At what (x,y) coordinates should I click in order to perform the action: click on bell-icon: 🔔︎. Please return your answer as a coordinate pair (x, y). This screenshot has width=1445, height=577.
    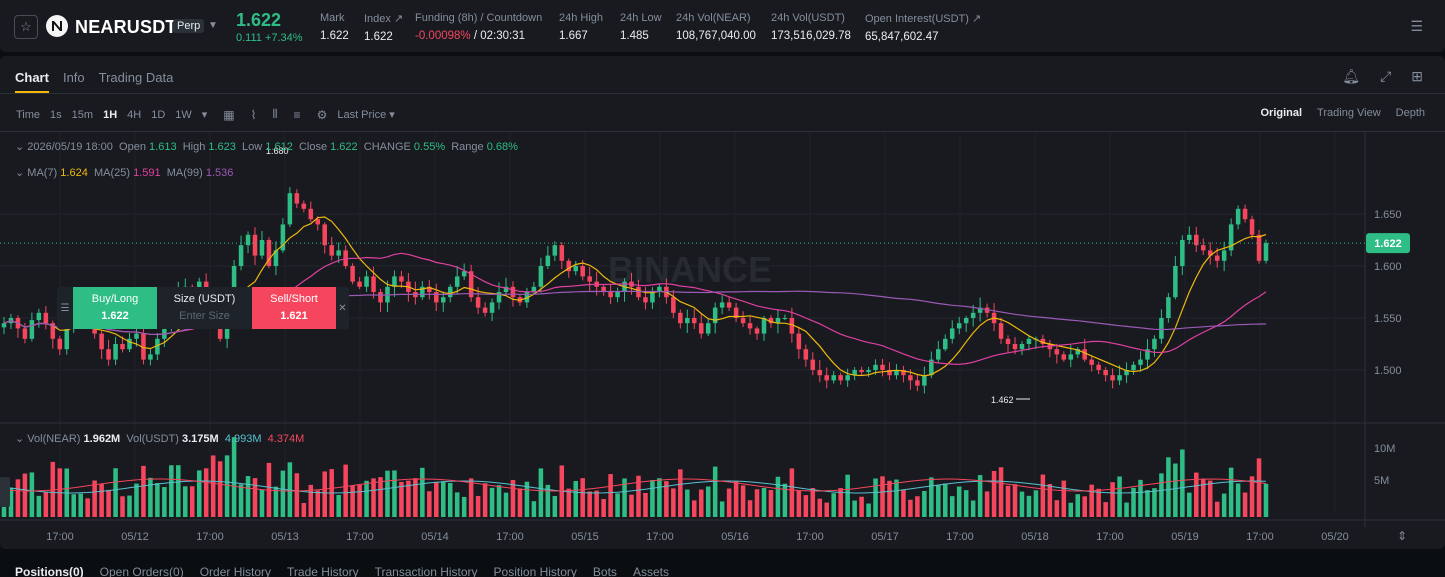
    Looking at the image, I should click on (1351, 76).